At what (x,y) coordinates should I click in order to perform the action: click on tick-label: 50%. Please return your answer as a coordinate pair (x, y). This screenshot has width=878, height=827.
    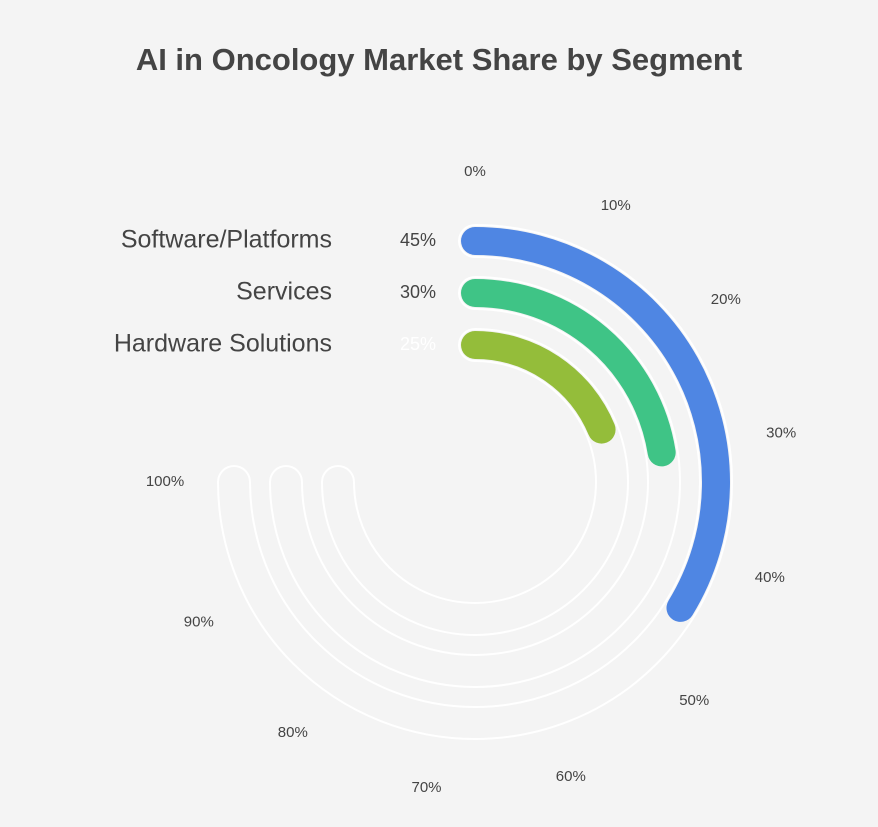
    Looking at the image, I should click on (694, 700).